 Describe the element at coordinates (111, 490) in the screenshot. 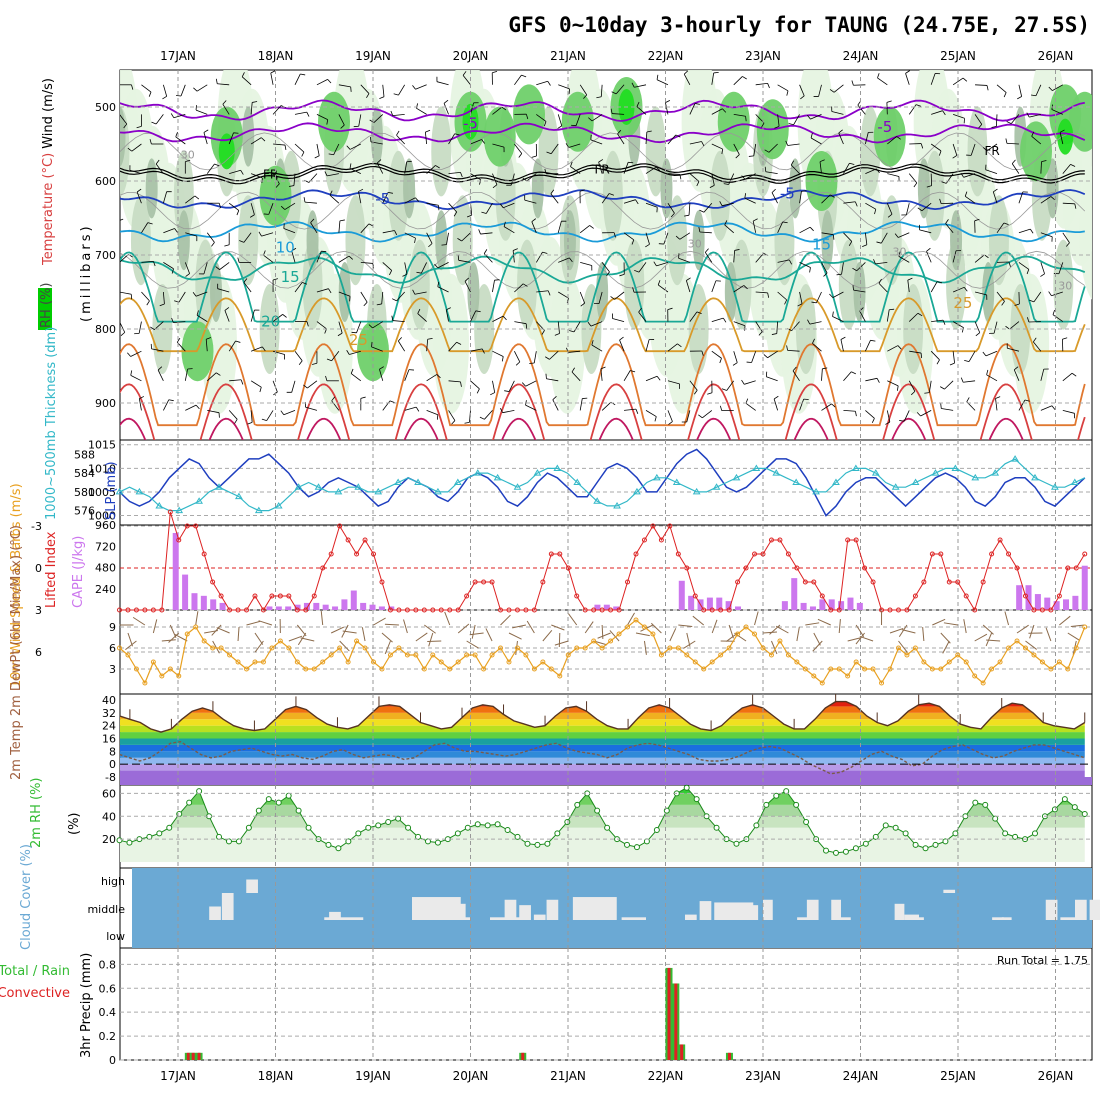

I see `slp-axis-label: SLP (mb)` at that location.